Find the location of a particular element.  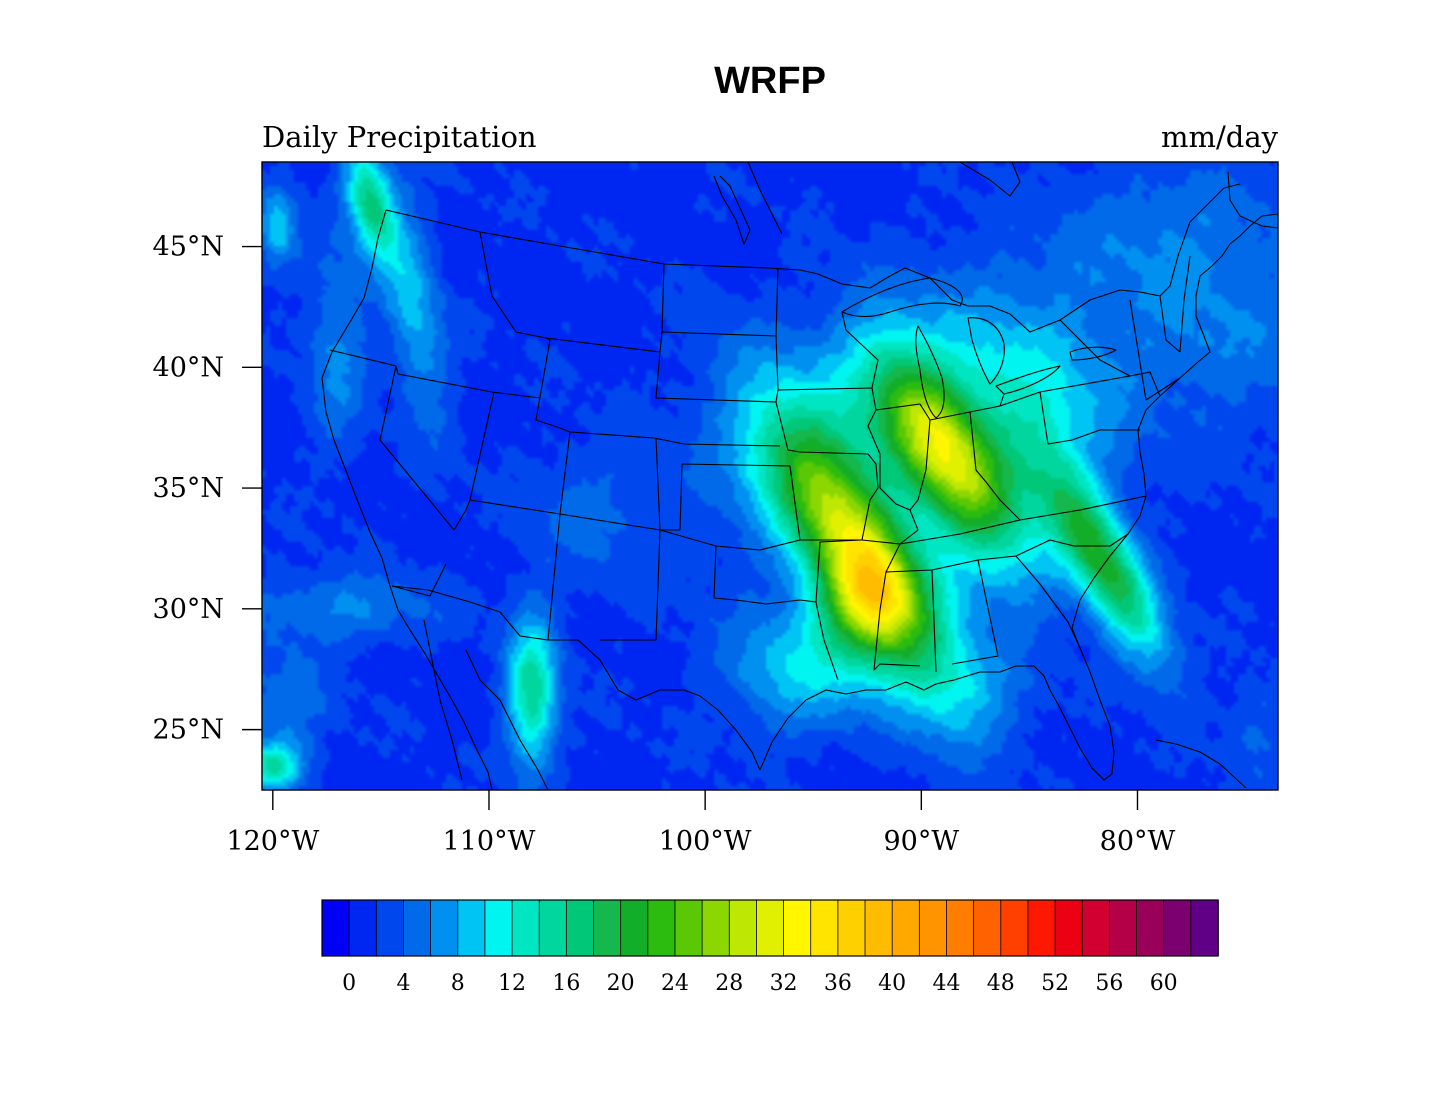

colorbar-label: 4 is located at coordinates (403, 983).